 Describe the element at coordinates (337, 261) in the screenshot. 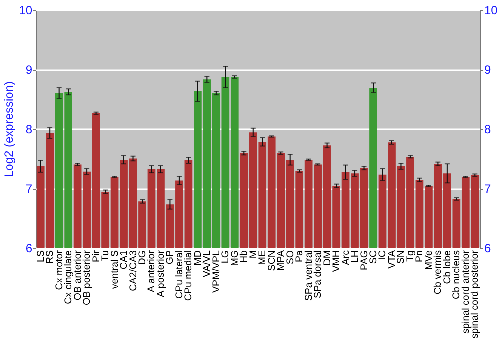

I see `x-tick-label: VMH` at that location.